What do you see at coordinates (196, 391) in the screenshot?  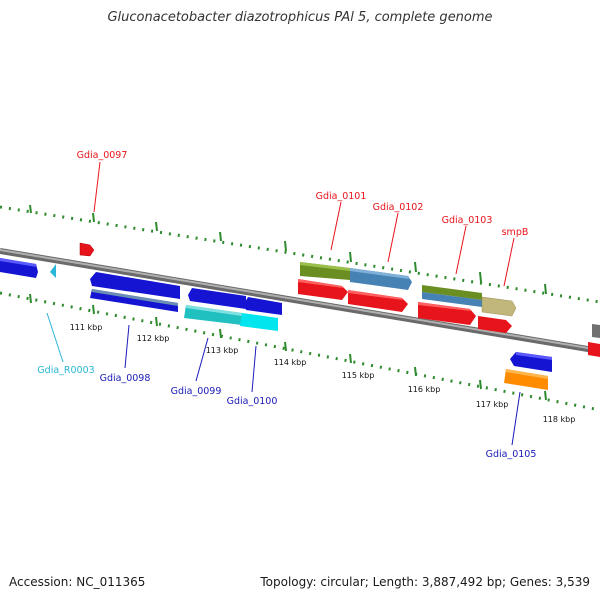 I see `gene-label-gdia-0099: Gdia_0099` at bounding box center [196, 391].